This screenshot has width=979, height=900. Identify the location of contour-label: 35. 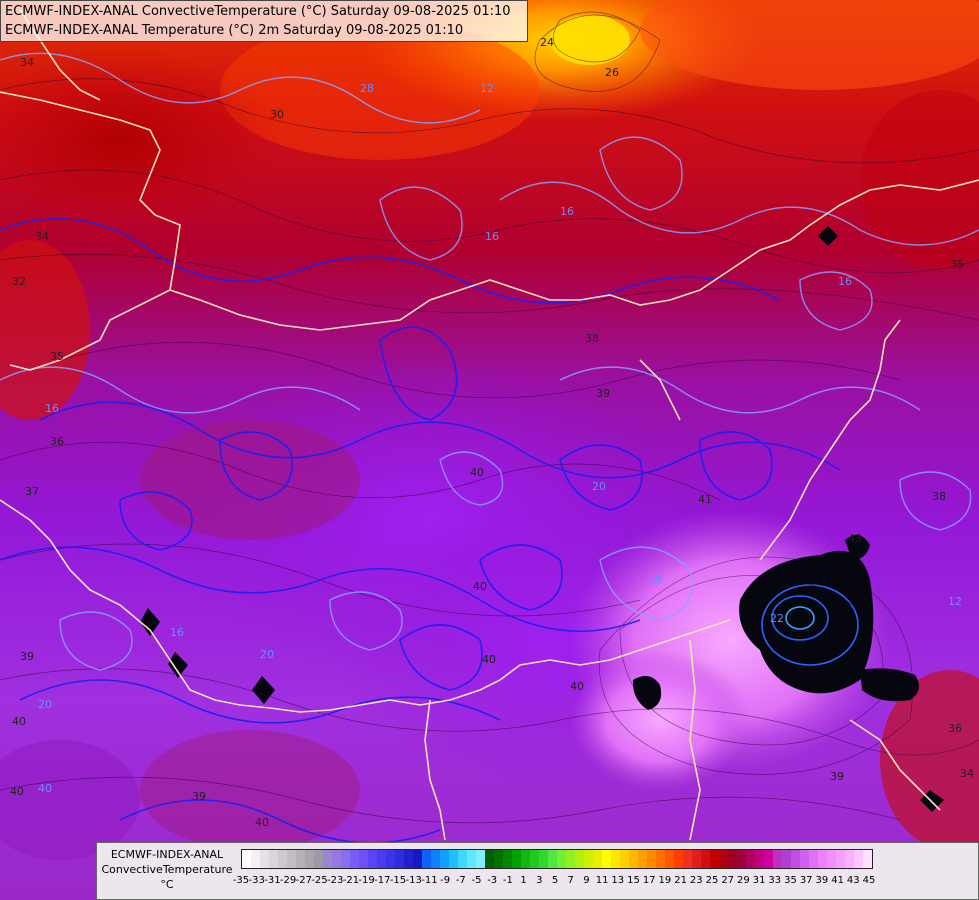
(957, 264).